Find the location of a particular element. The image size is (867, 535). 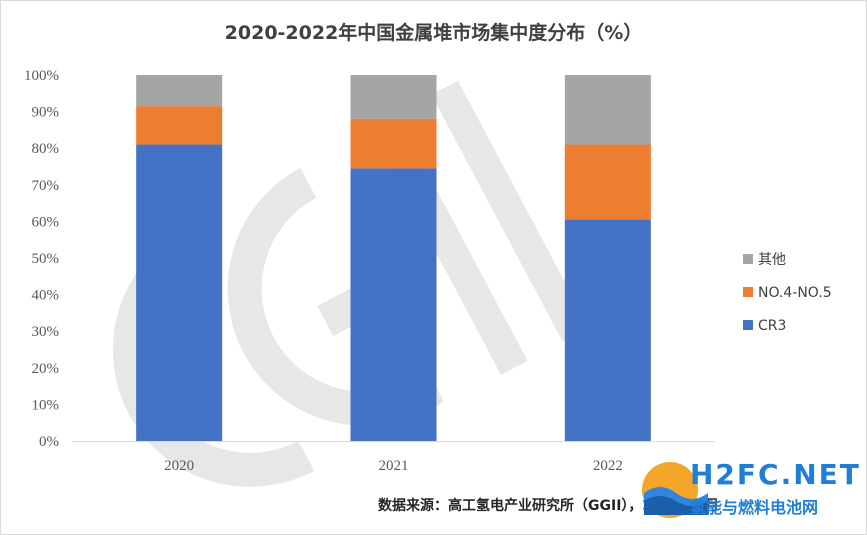

x-tick-label: 2020 is located at coordinates (179, 466).